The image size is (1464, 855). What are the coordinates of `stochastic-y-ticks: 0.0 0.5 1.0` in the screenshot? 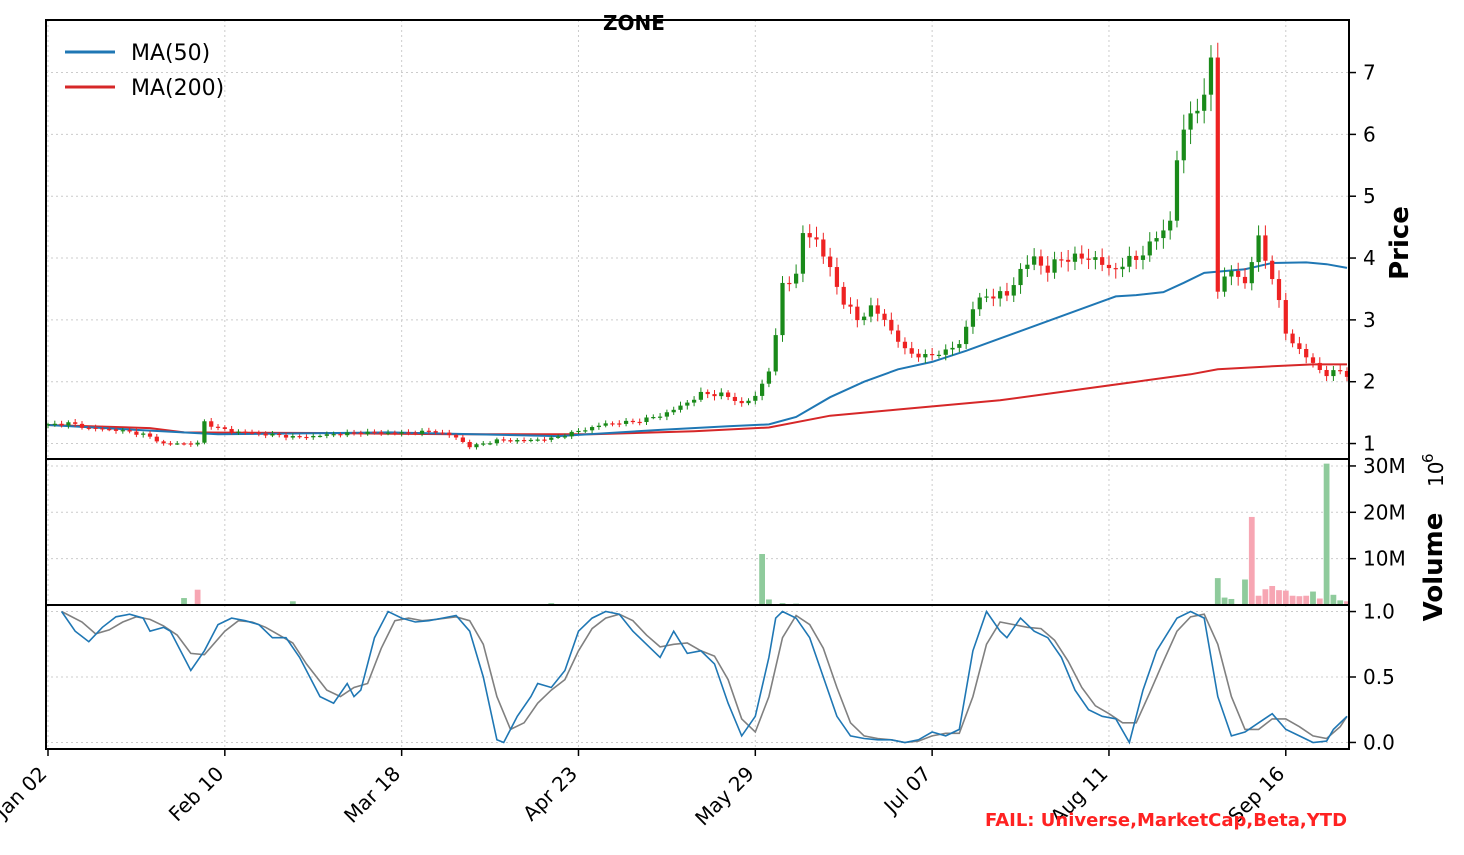 It's located at (1372, 677).